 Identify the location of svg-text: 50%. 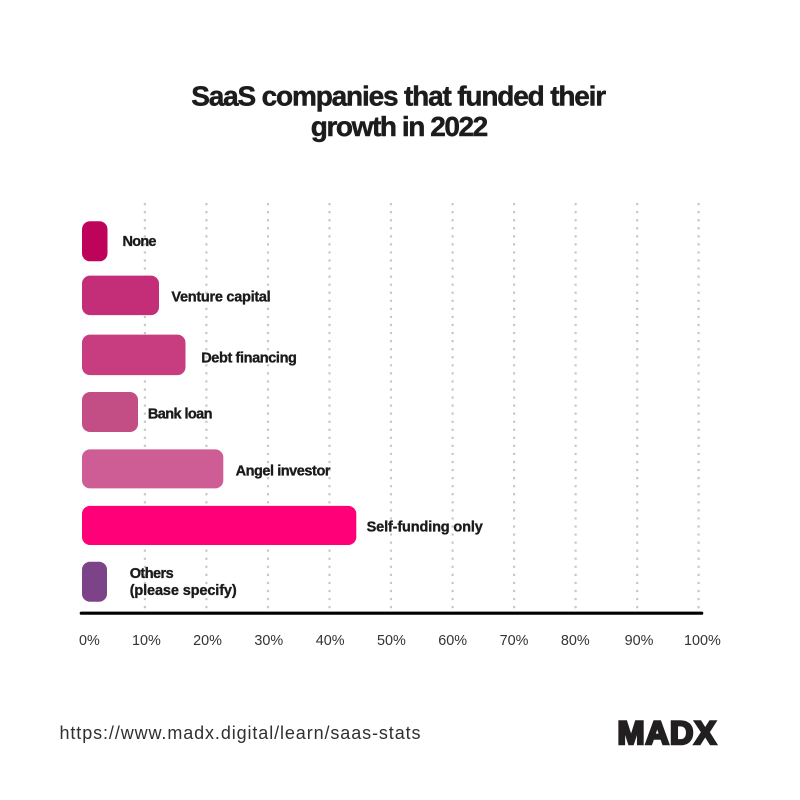
(391, 641).